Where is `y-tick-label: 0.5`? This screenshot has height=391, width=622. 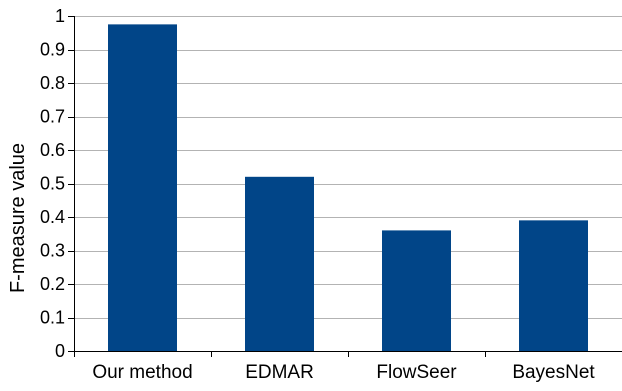
y-tick-label: 0.5 is located at coordinates (52, 184).